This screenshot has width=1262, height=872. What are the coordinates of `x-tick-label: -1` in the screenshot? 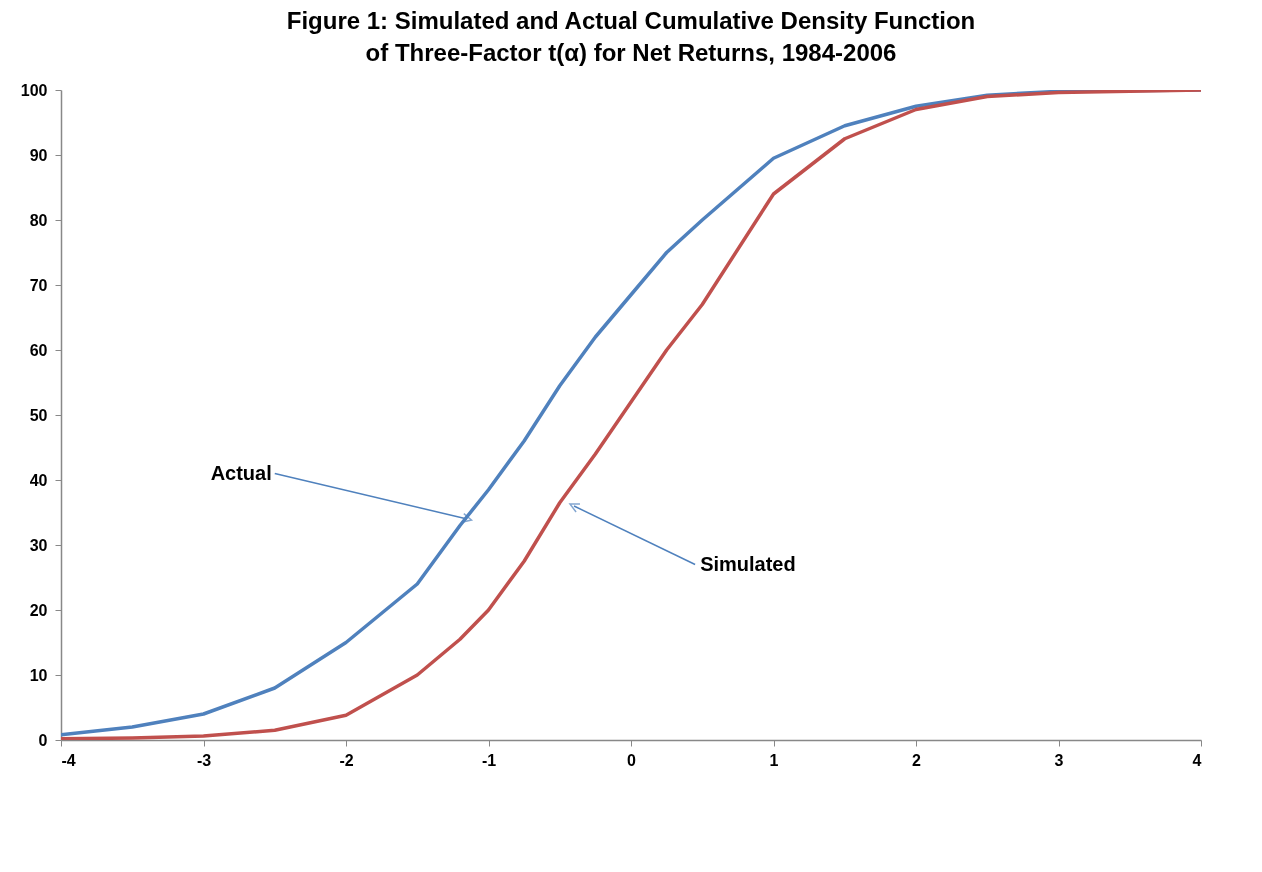 It's located at (489, 760).